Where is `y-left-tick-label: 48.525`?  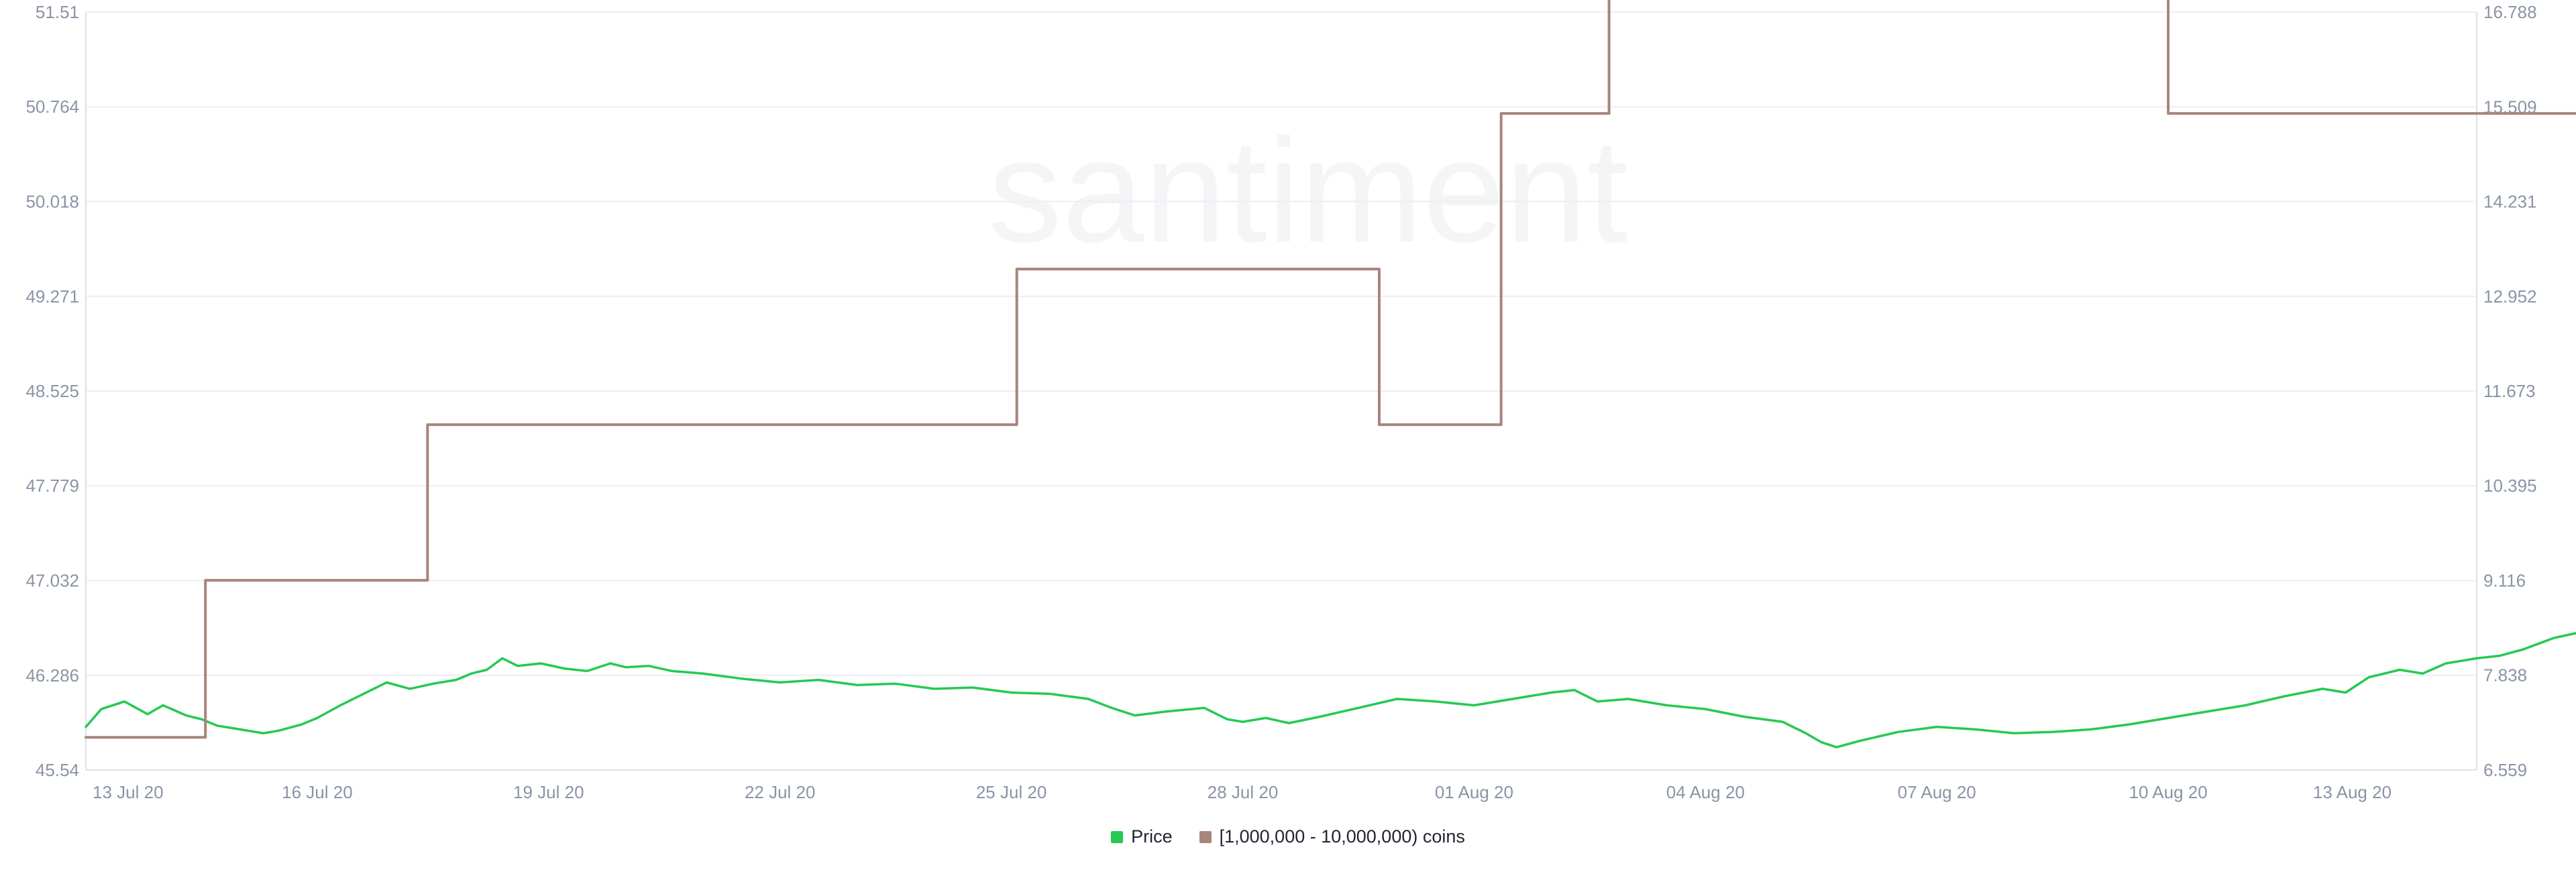
y-left-tick-label: 48.525 is located at coordinates (52, 391).